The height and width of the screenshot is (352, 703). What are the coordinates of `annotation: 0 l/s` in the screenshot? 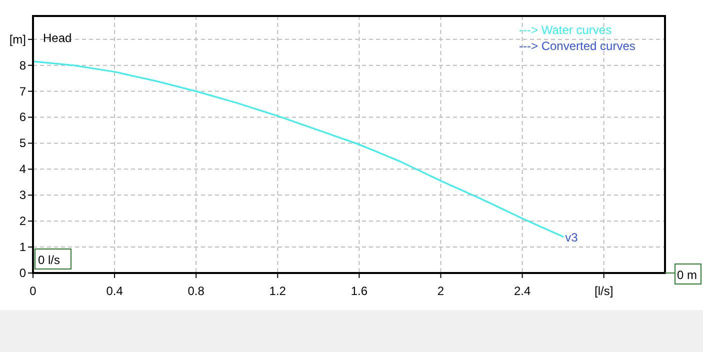 It's located at (49, 260).